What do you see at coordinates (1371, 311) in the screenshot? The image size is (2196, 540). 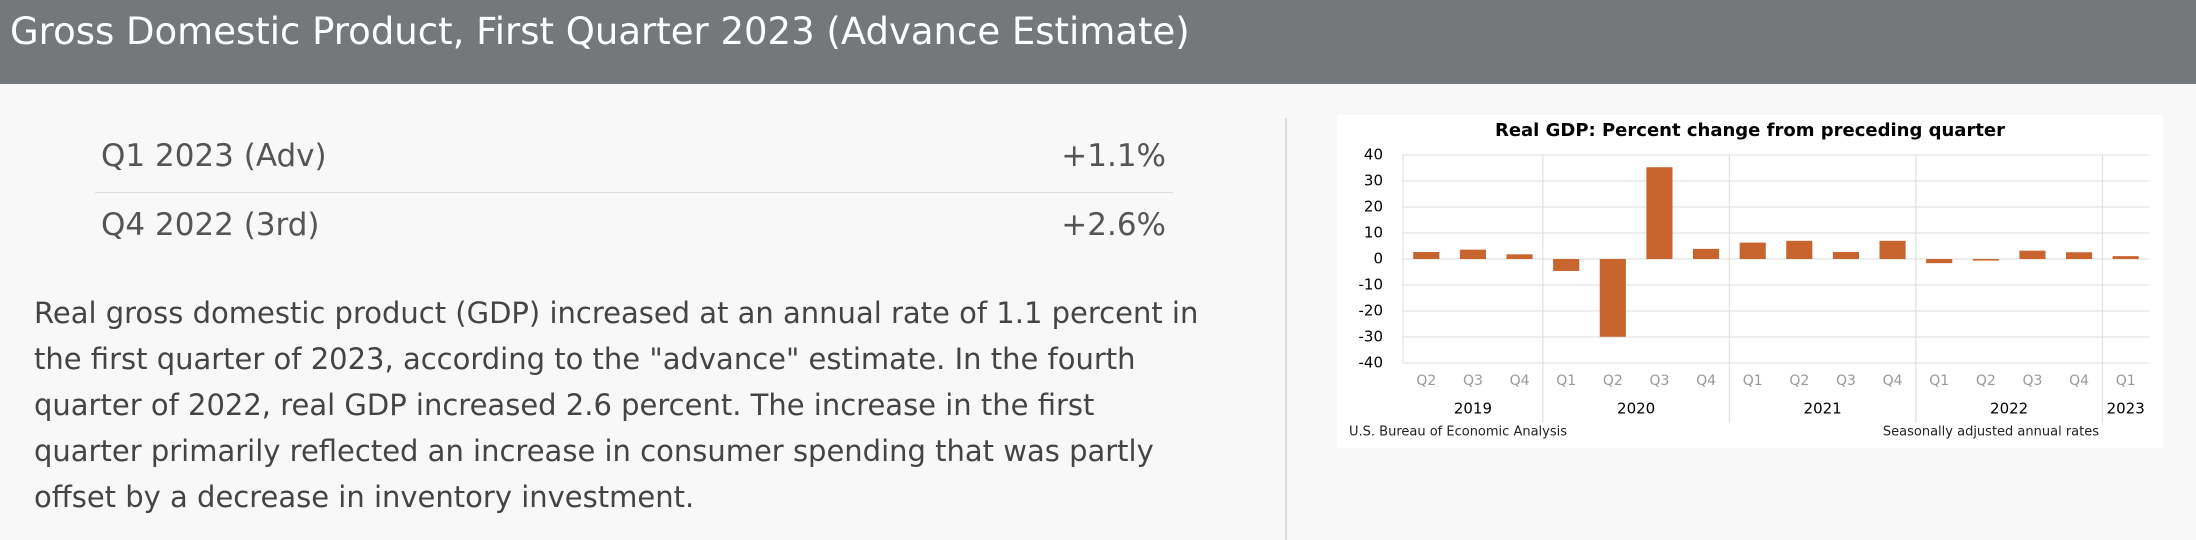 I see `y-tick-label: -20` at bounding box center [1371, 311].